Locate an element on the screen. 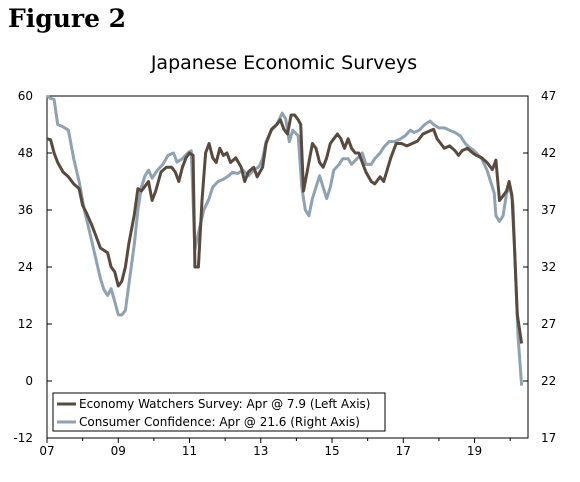  y-left-tick-label: 48 is located at coordinates (25, 153).